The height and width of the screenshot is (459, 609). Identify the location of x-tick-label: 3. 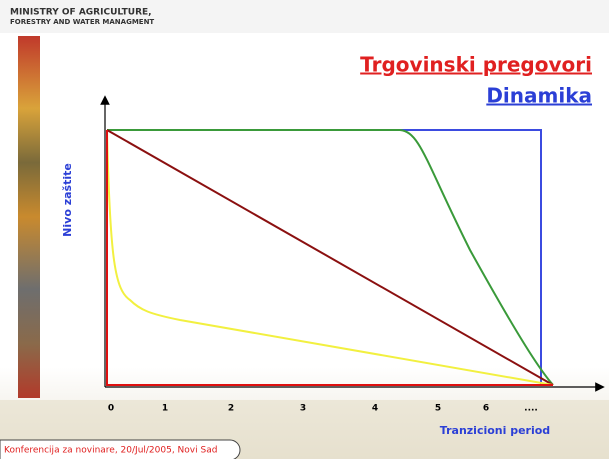
(303, 409).